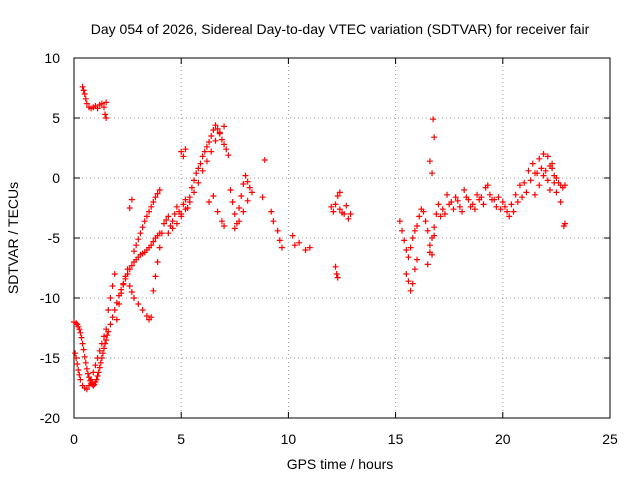 This screenshot has width=640, height=480. Describe the element at coordinates (50, 418) in the screenshot. I see `y-tick-label: -20` at that location.